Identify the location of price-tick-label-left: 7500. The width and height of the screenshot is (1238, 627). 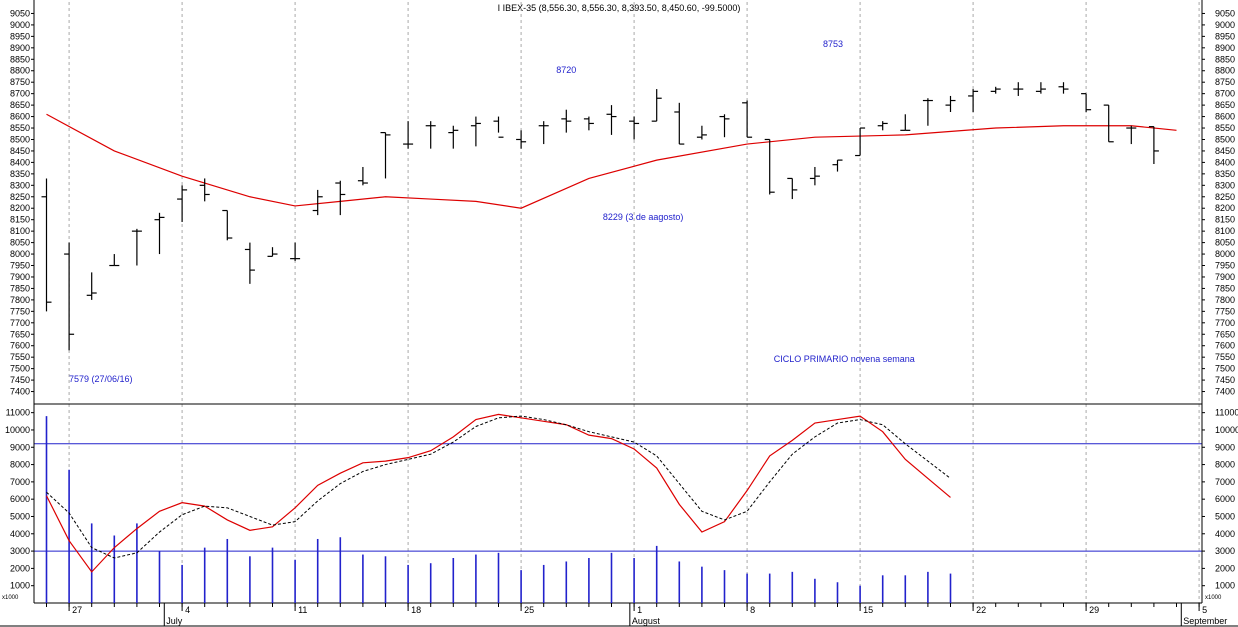
(20, 369).